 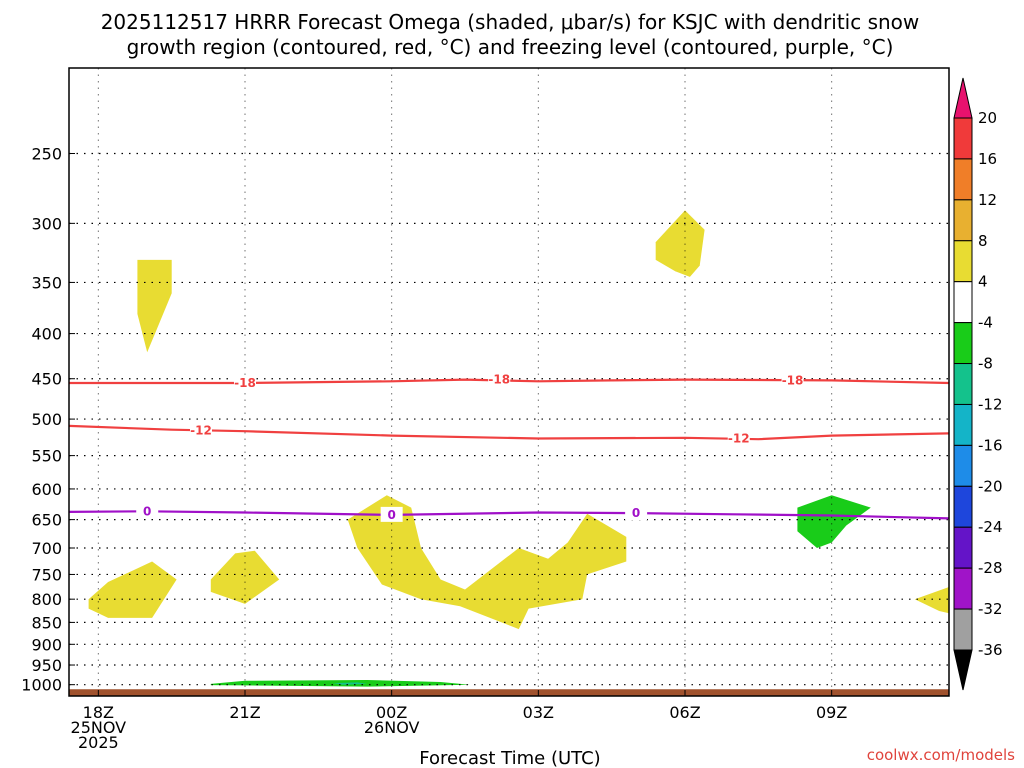 What do you see at coordinates (46, 548) in the screenshot?
I see `y-tick-label-700: 700` at bounding box center [46, 548].